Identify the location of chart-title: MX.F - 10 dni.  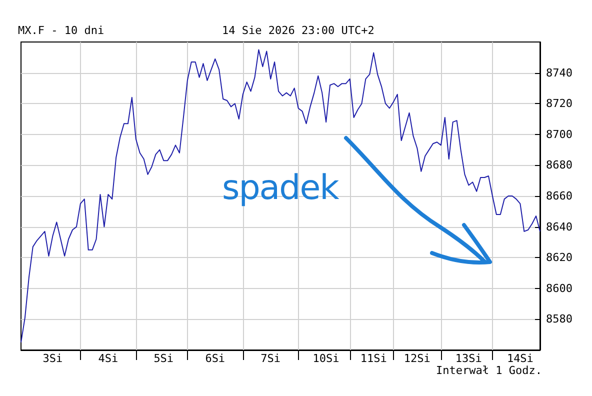
(61, 30).